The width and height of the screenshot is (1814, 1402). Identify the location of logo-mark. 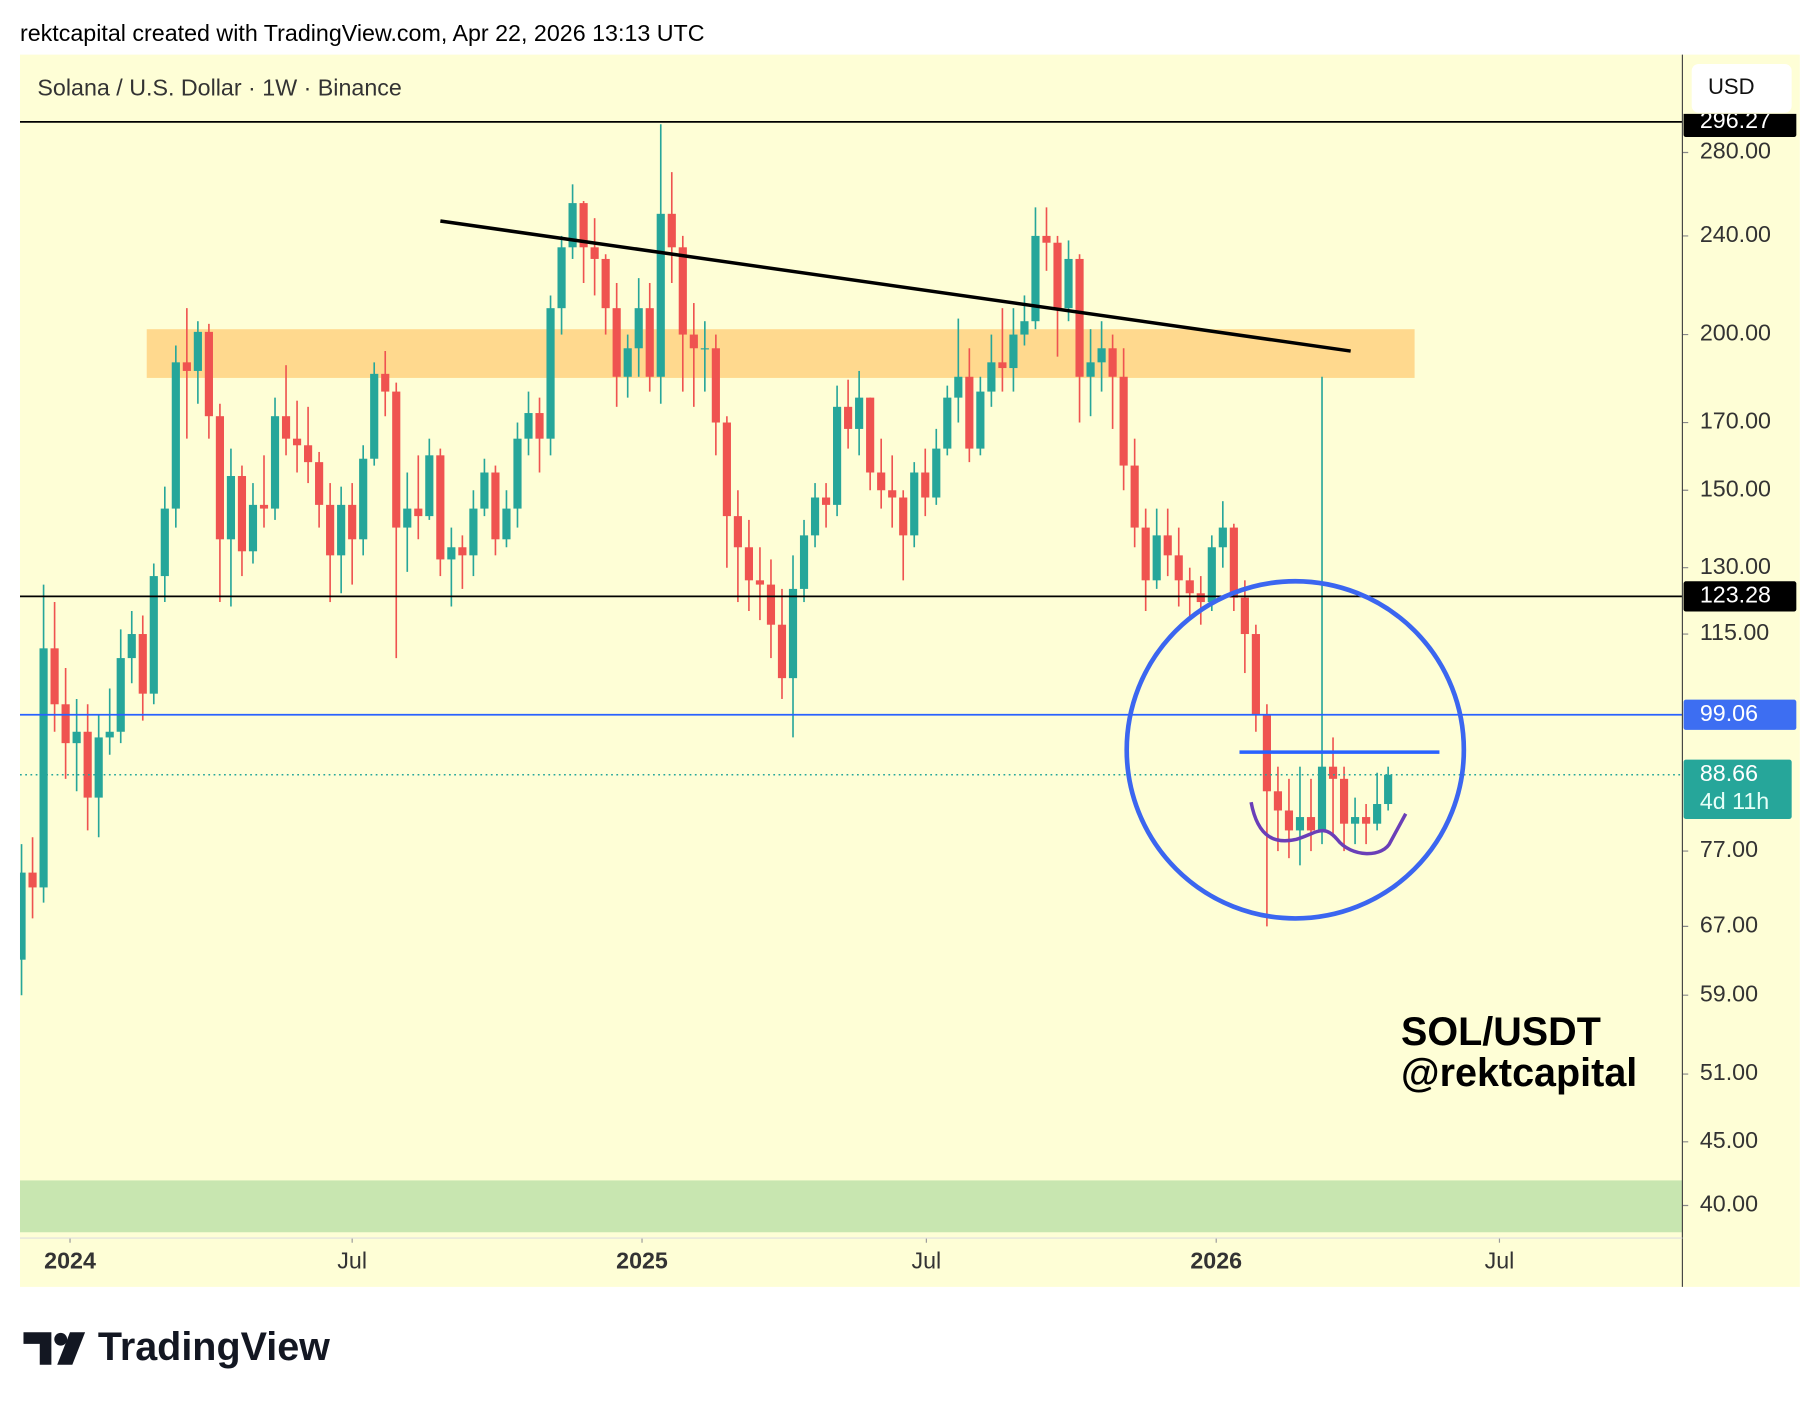
(37, 1348).